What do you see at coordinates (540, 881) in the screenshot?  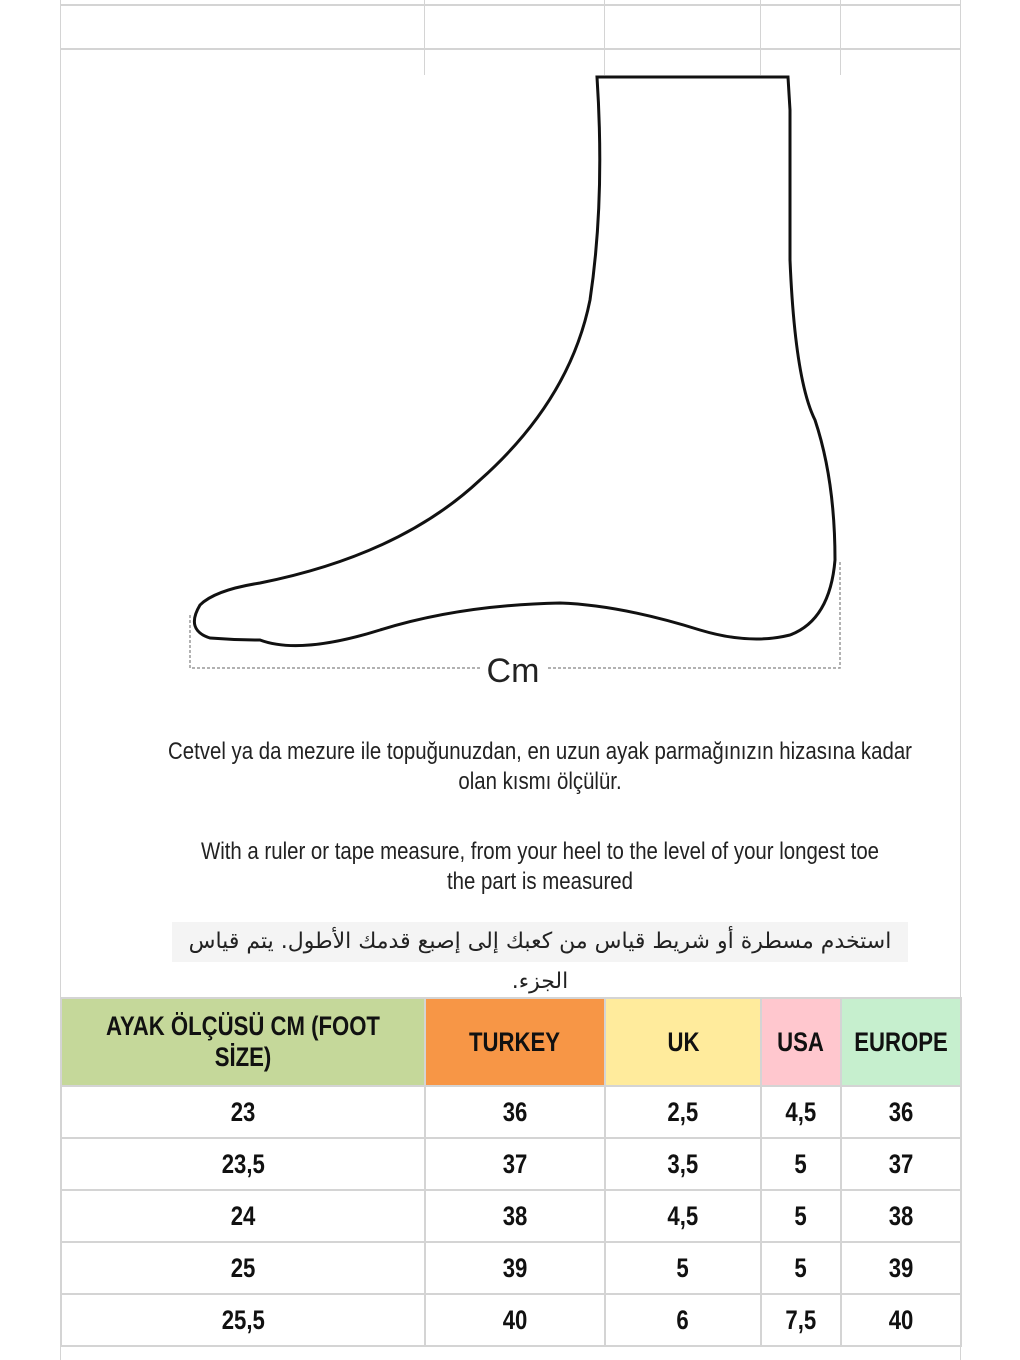 I see `instruction-en-line2: the part is measured` at bounding box center [540, 881].